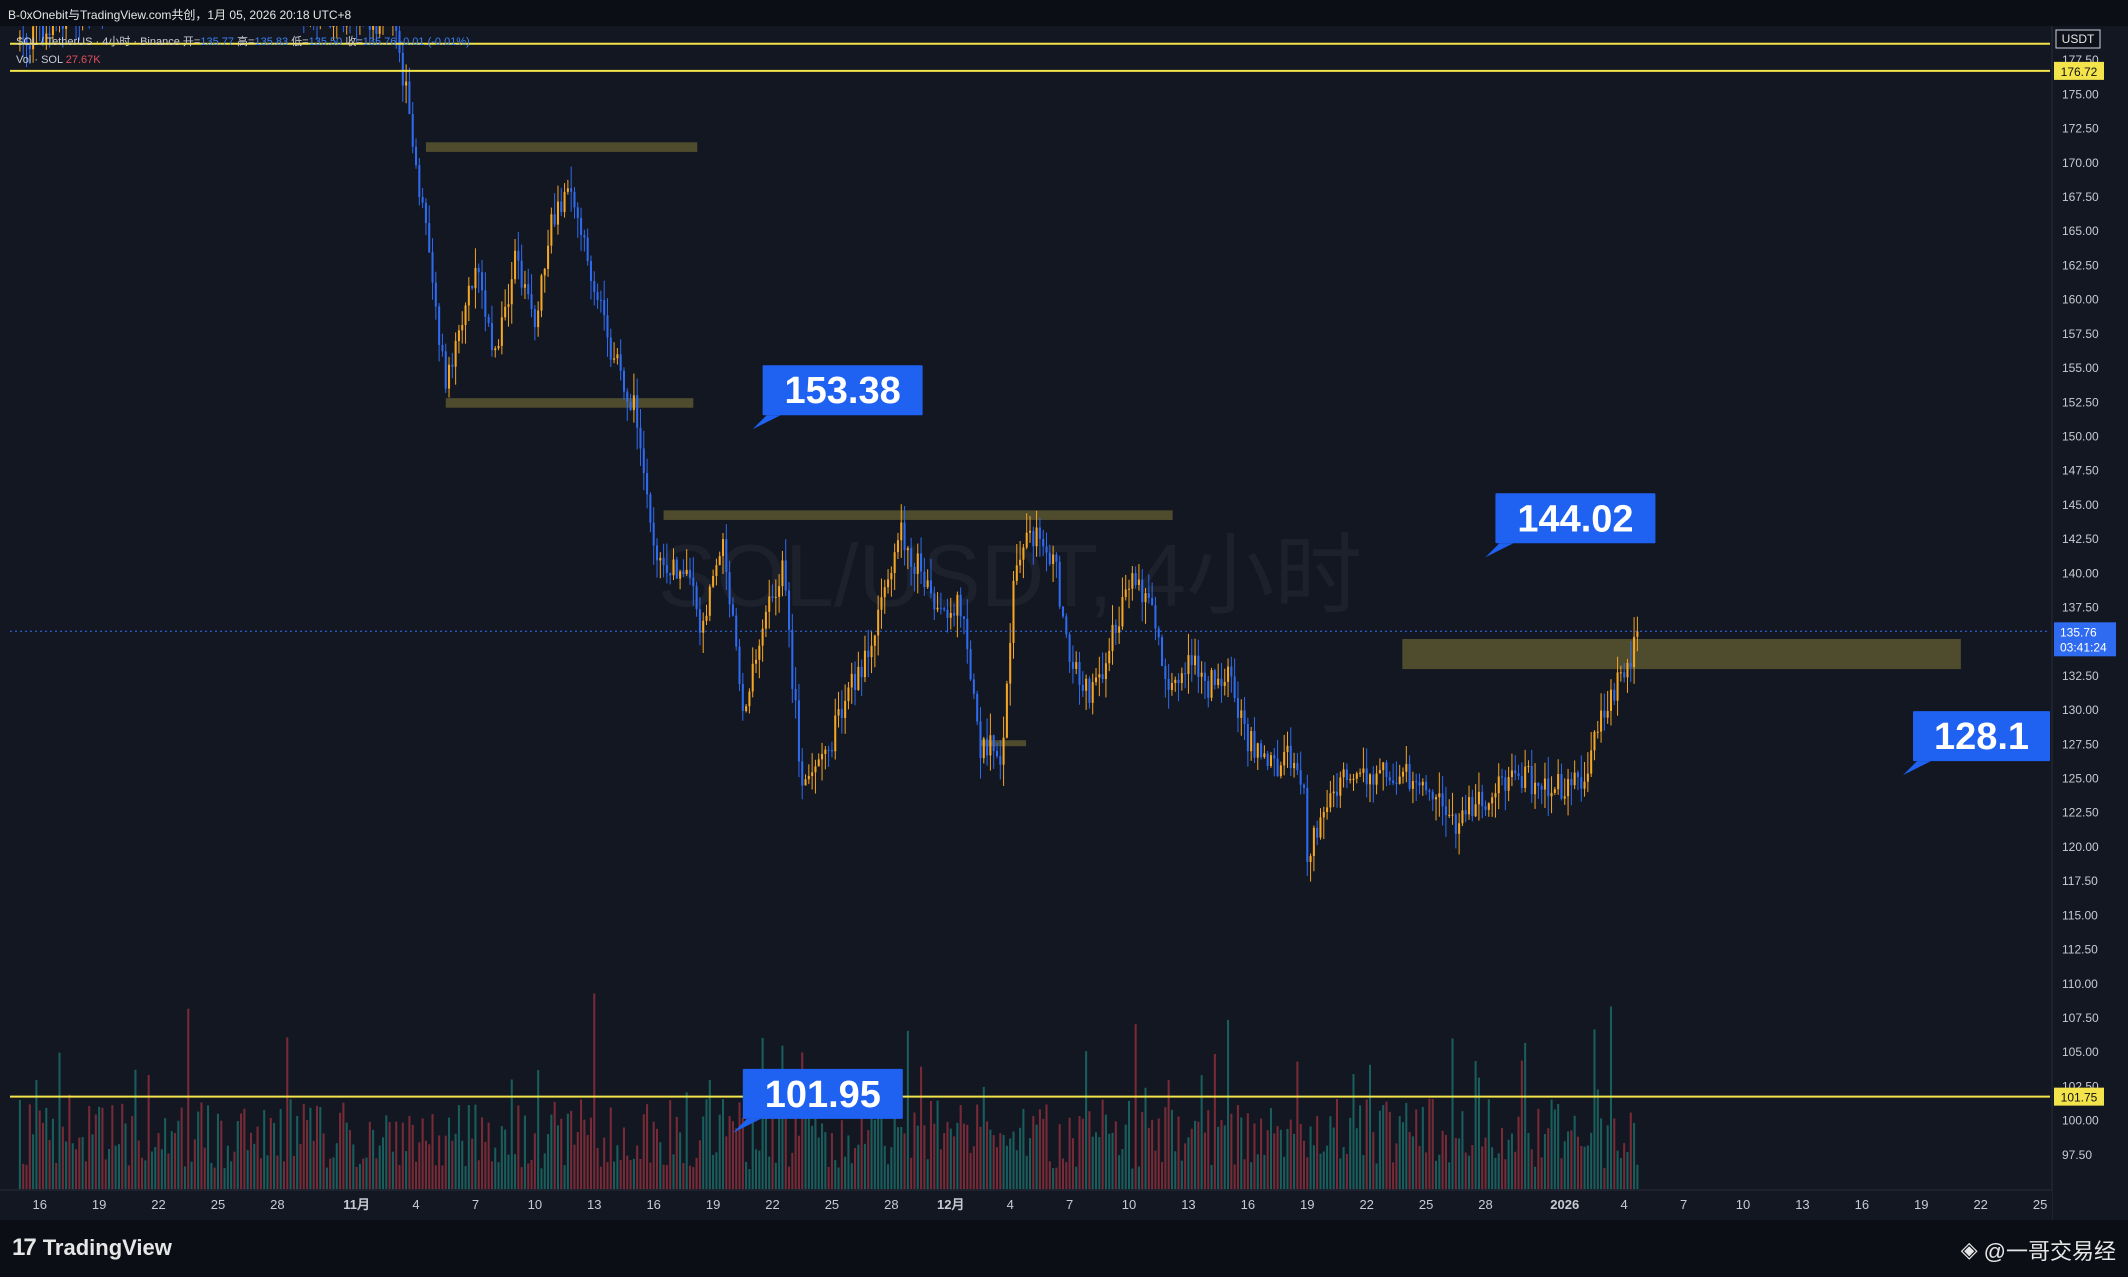  I want to click on time-tick-label: 25, so click(1426, 1204).